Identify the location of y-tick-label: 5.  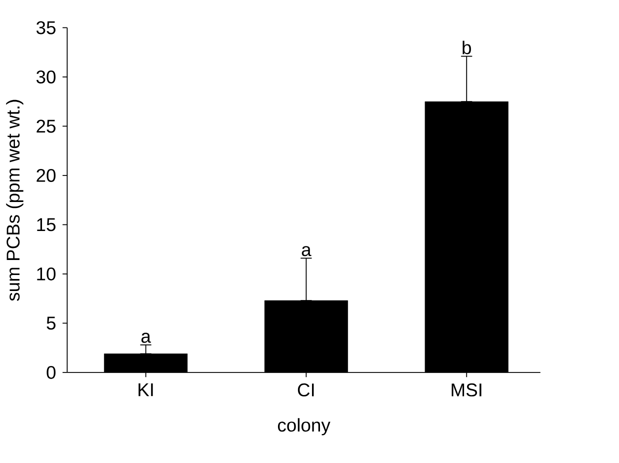
(51, 323).